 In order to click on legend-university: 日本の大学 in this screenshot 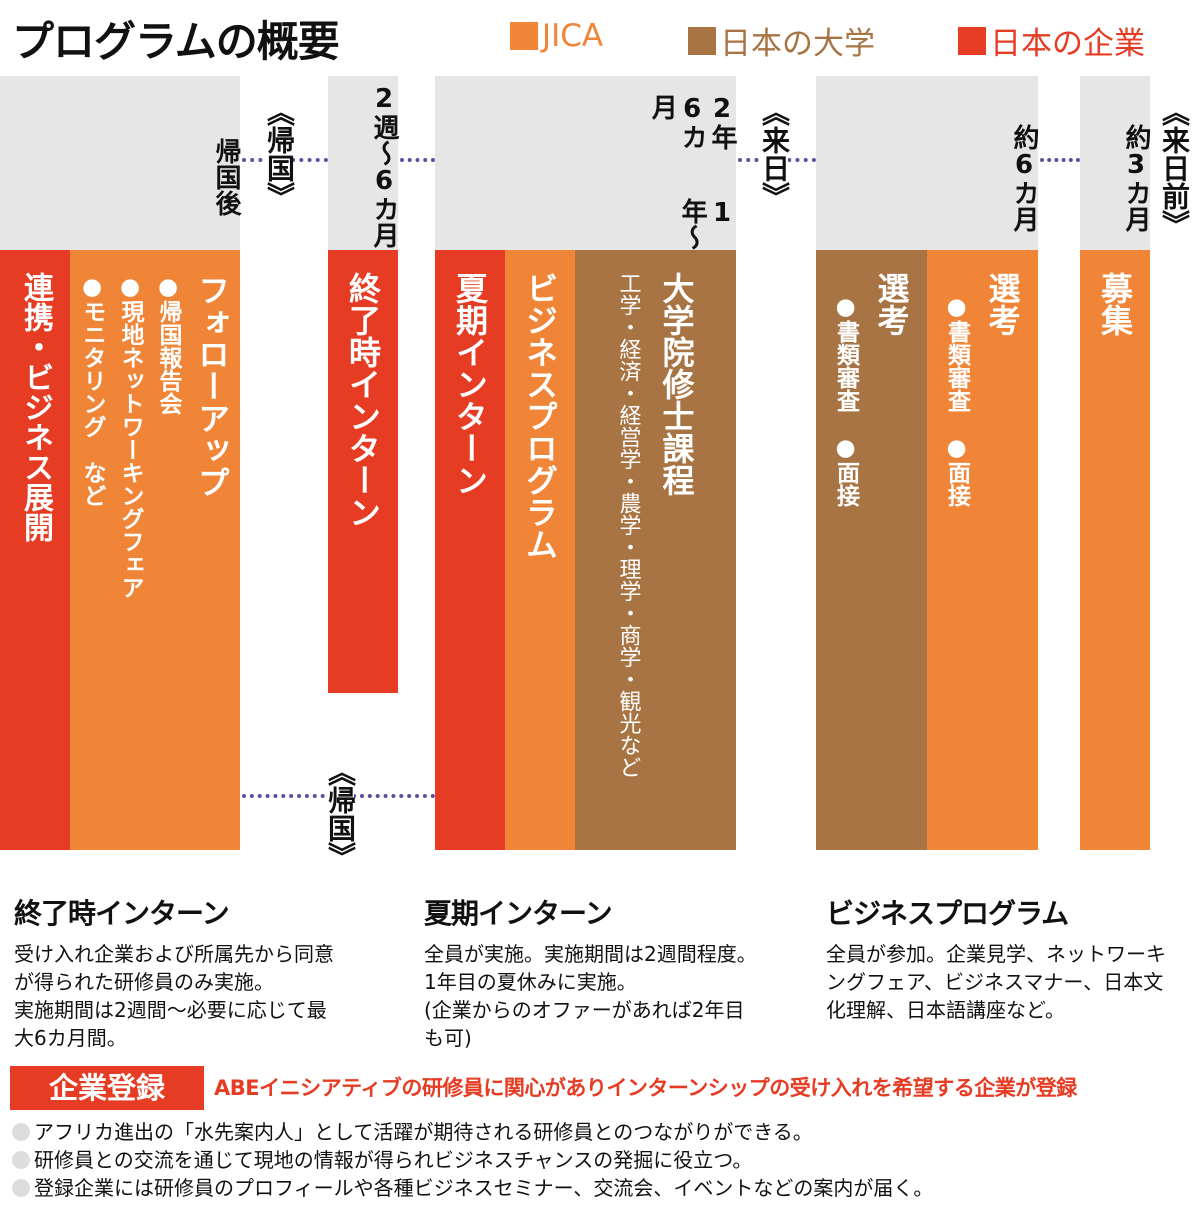, I will do `click(781, 40)`.